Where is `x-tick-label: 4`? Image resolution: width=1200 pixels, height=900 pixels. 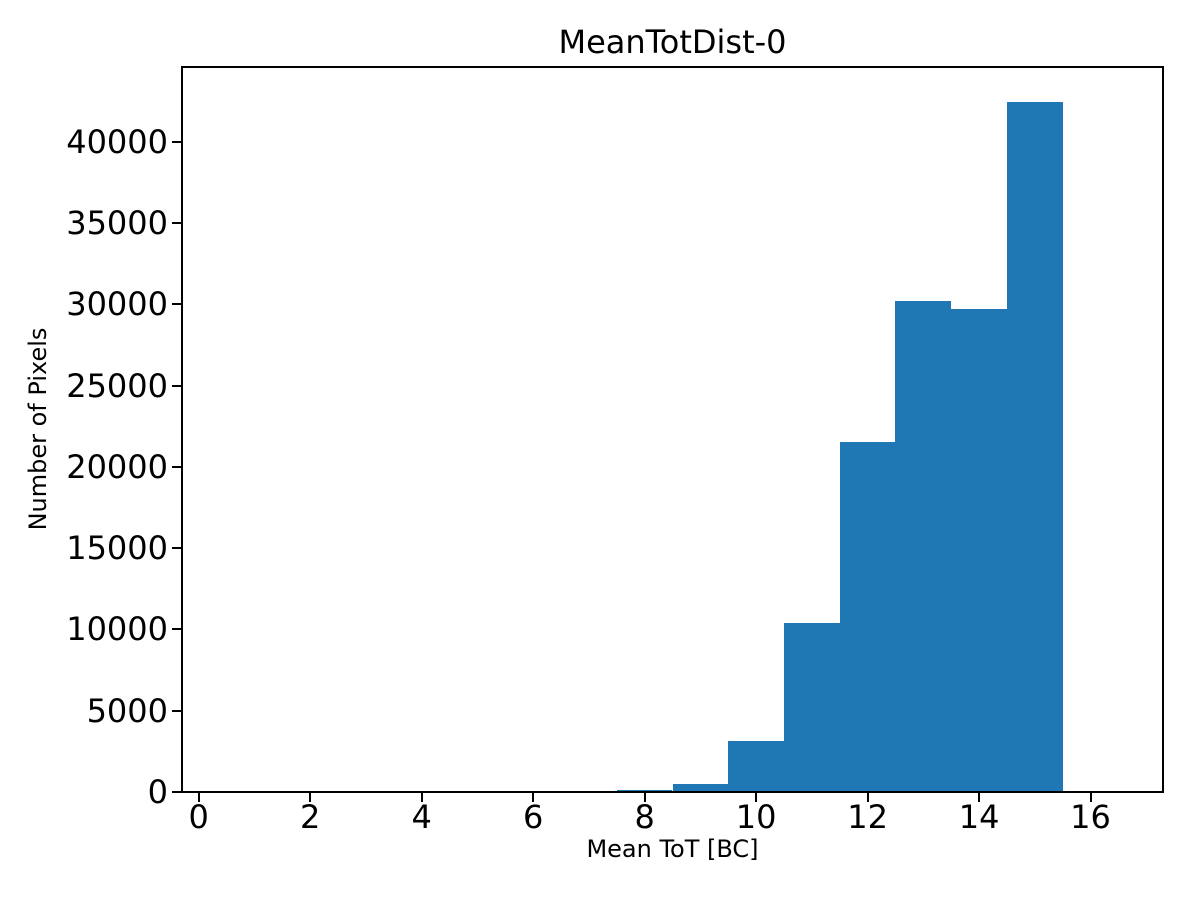 x-tick-label: 4 is located at coordinates (421, 817).